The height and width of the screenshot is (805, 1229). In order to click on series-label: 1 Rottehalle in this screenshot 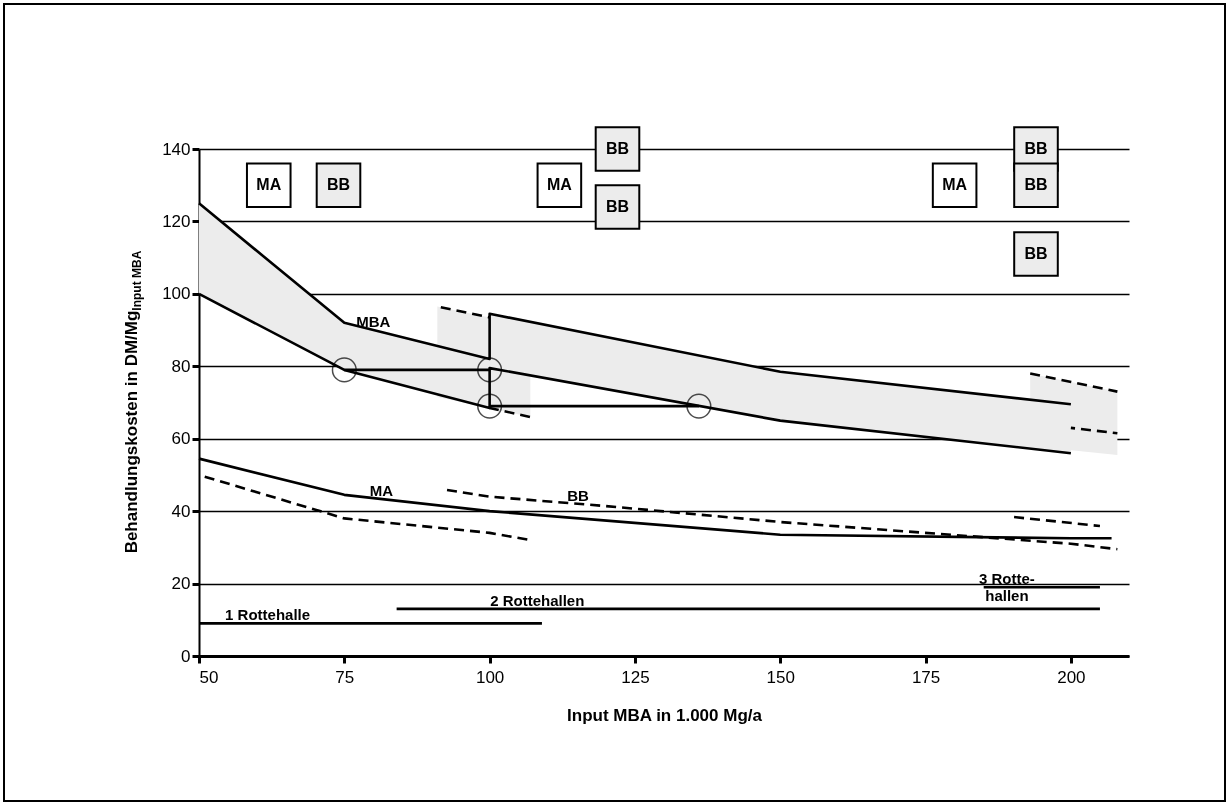, I will do `click(268, 615)`.